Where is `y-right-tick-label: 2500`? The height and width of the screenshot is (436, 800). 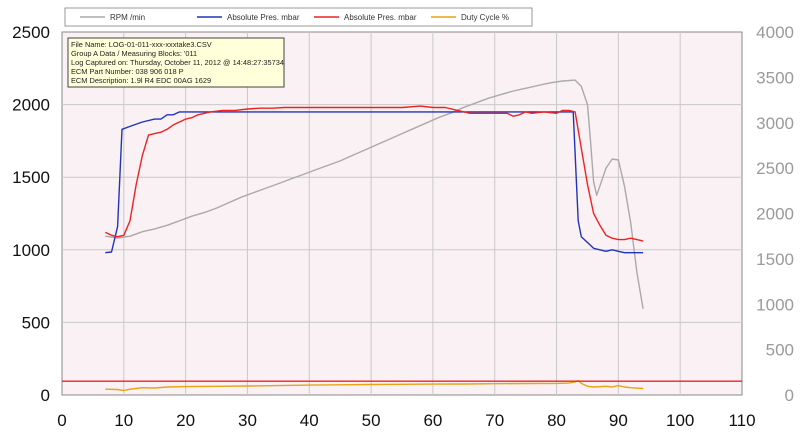
y-right-tick-label: 2500 is located at coordinates (775, 168).